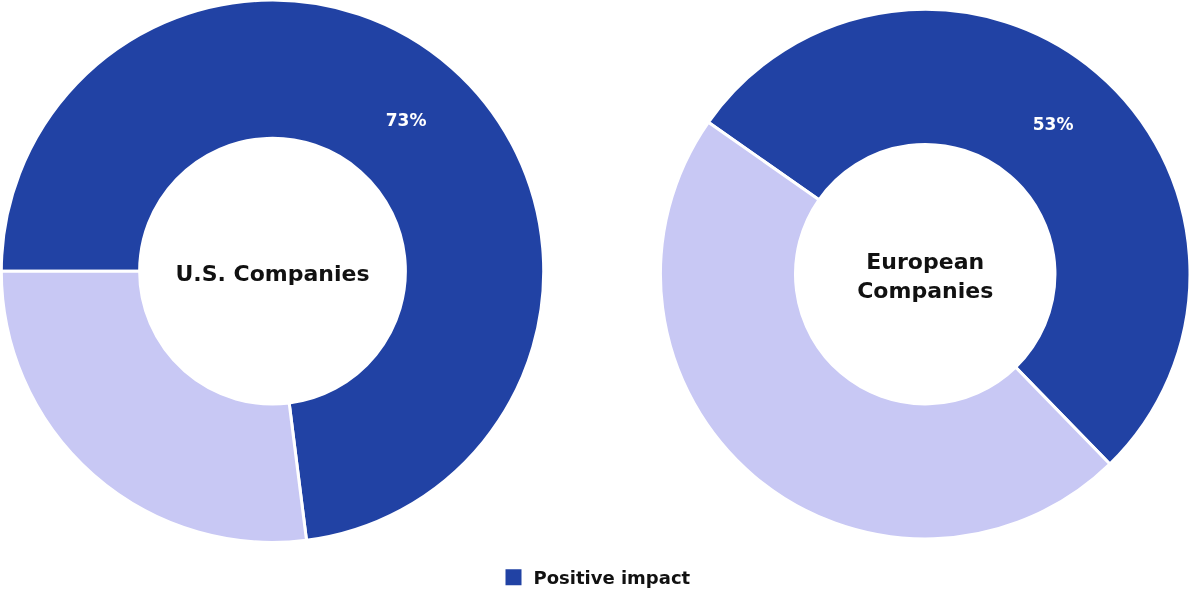 This screenshot has width=1190, height=596. What do you see at coordinates (406, 119) in the screenshot?
I see `data-label: 73%` at bounding box center [406, 119].